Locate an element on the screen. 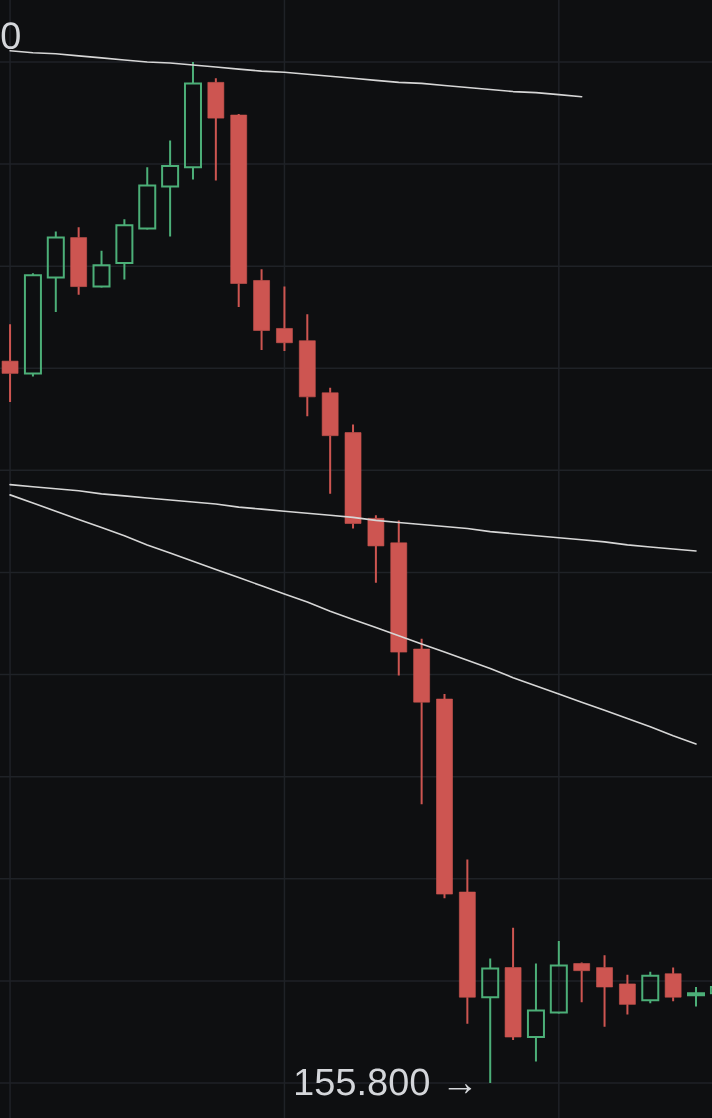  text: 0 is located at coordinates (10, 36).